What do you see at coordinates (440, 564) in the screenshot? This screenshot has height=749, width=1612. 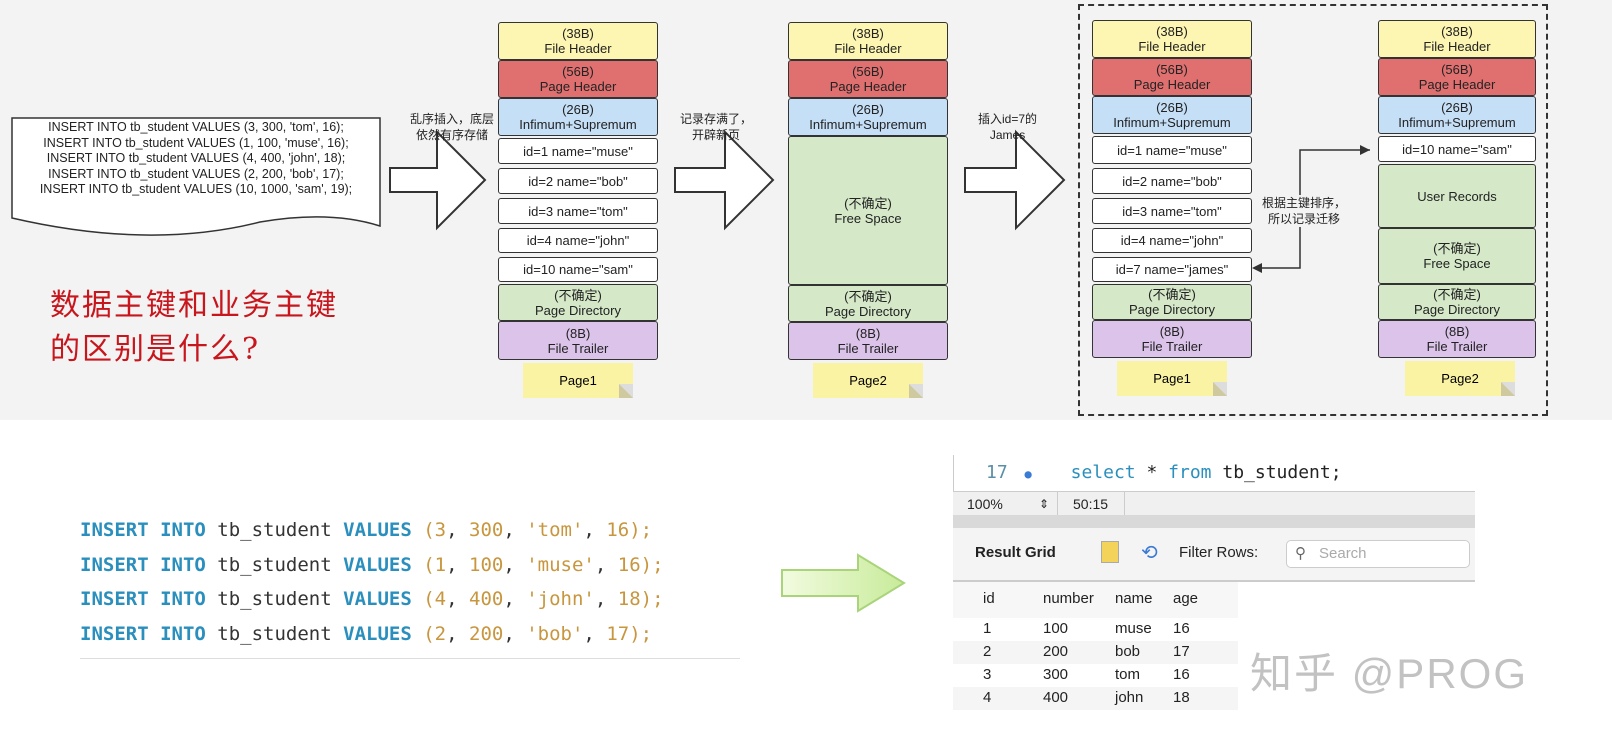 I see `code-token: 1` at bounding box center [440, 564].